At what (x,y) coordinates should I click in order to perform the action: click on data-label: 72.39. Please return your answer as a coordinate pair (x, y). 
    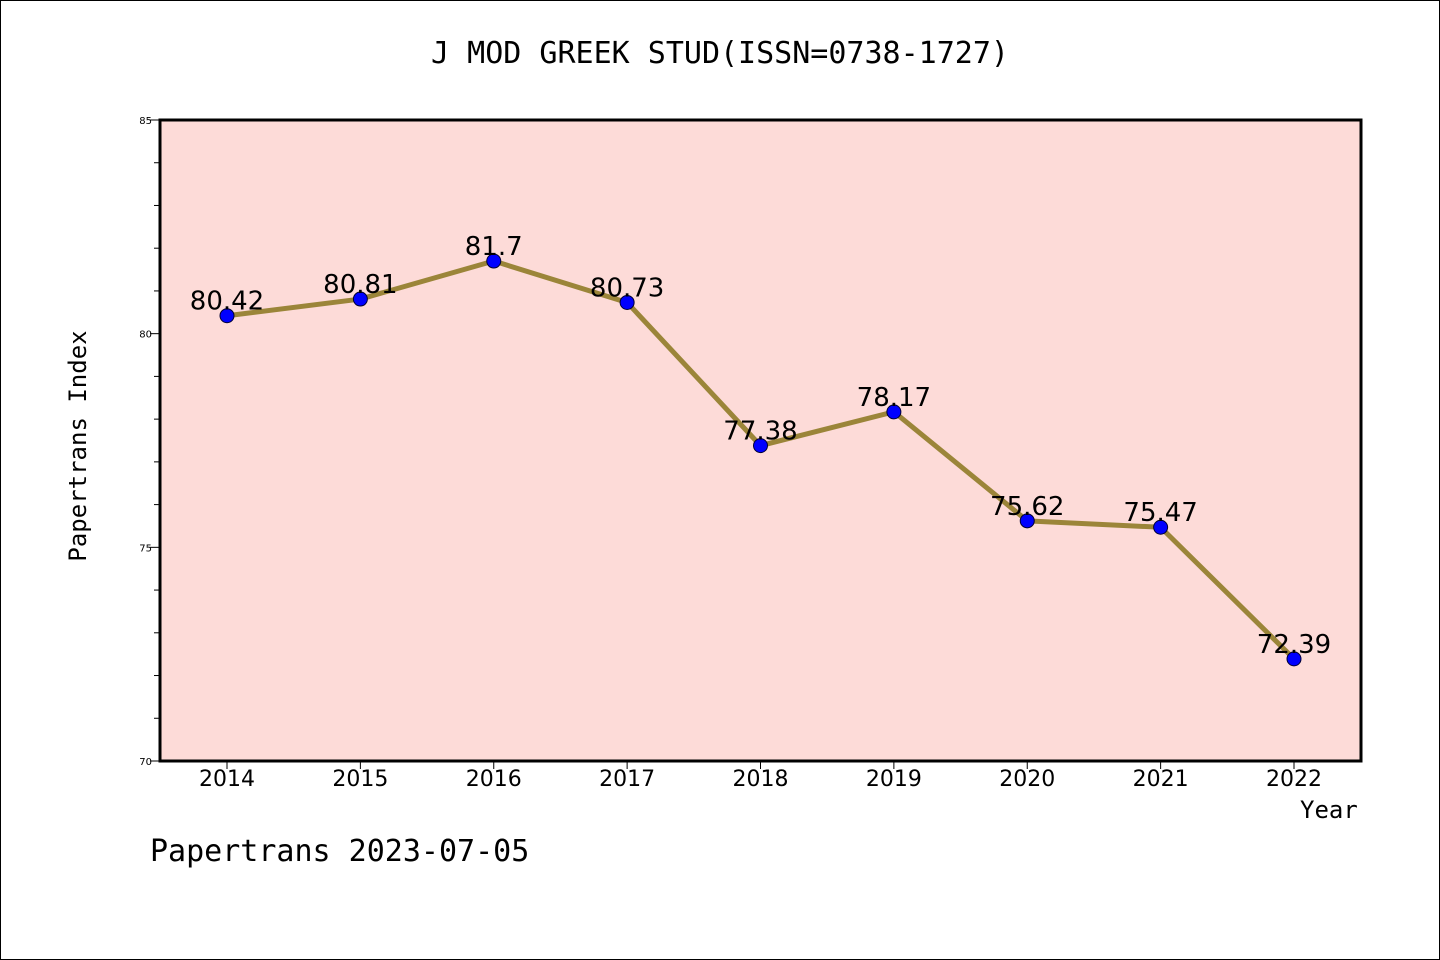
    Looking at the image, I should click on (1294, 645).